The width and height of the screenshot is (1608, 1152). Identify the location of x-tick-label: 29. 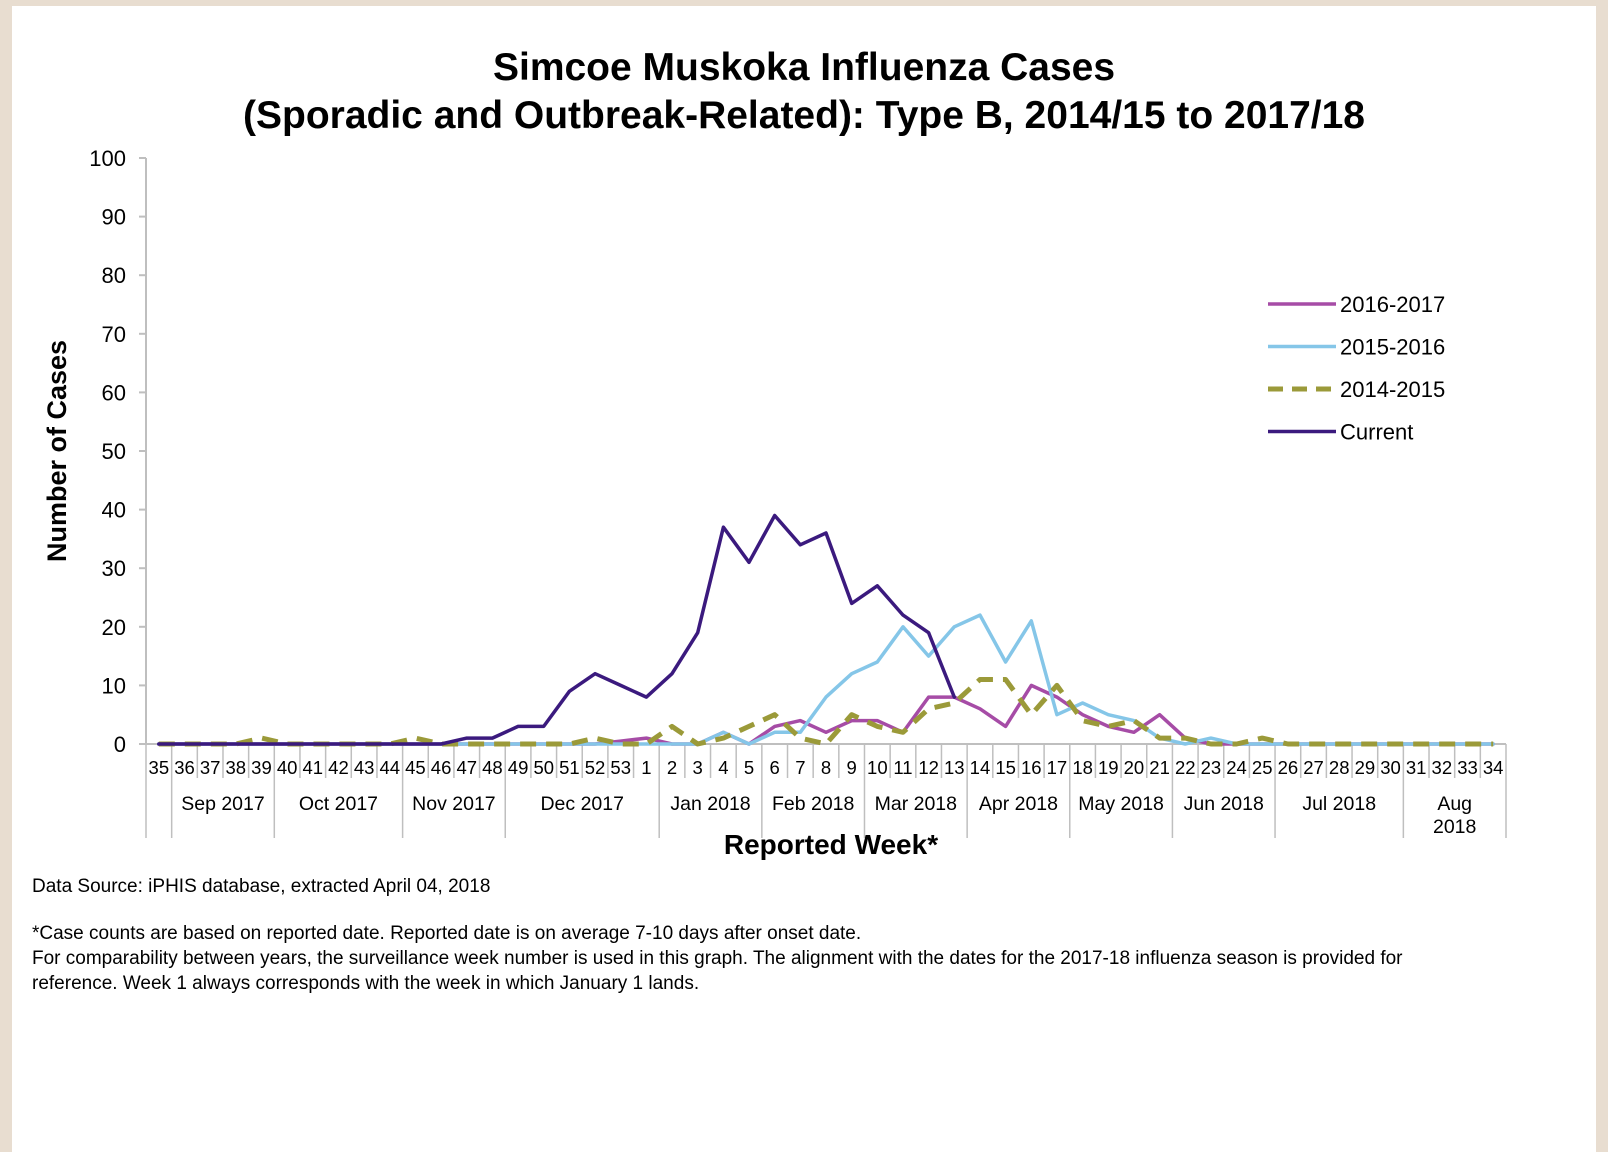
(1365, 767).